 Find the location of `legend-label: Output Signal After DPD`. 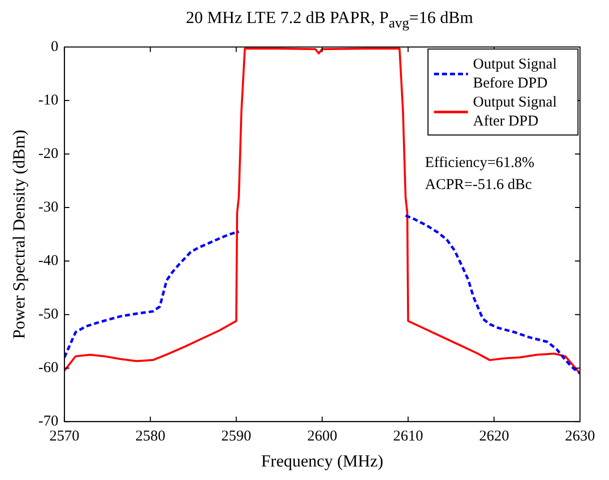

legend-label: Output Signal After DPD is located at coordinates (515, 112).